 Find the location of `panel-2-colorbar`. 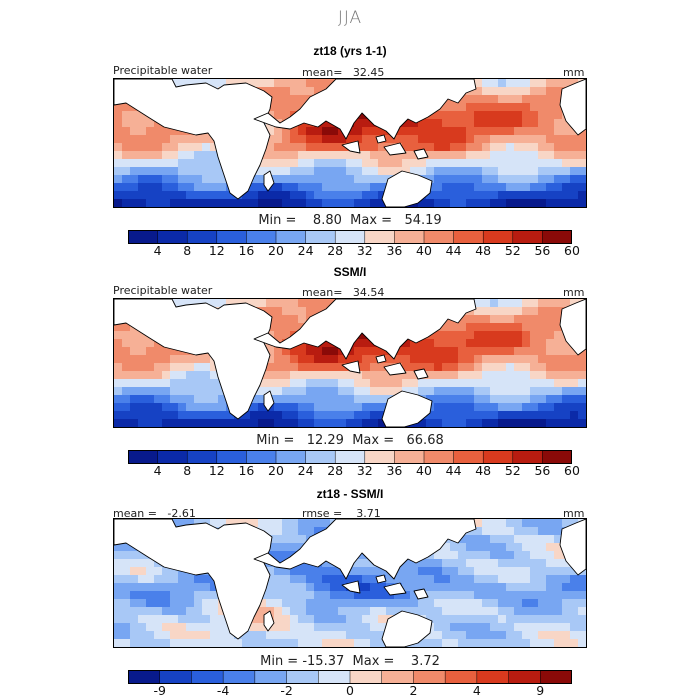

panel-2-colorbar is located at coordinates (350, 456).